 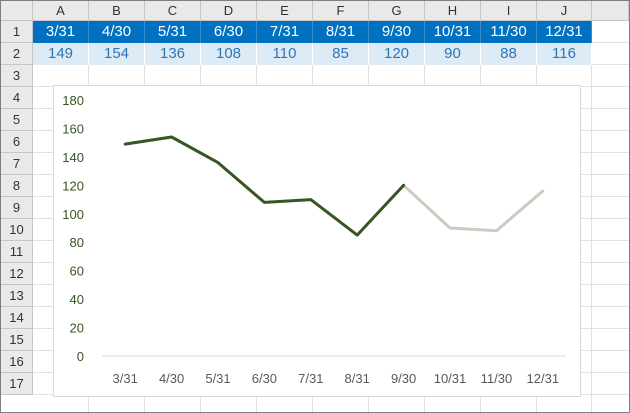 What do you see at coordinates (61, 32) in the screenshot?
I see `date-header-cell: 3/31` at bounding box center [61, 32].